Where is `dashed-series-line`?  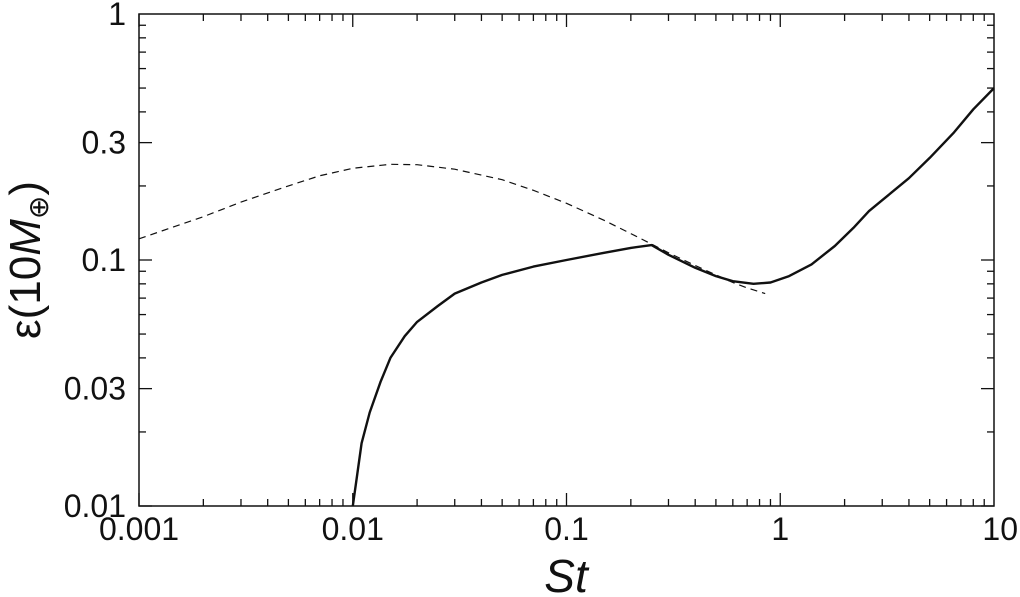
dashed-series-line is located at coordinates (452, 229).